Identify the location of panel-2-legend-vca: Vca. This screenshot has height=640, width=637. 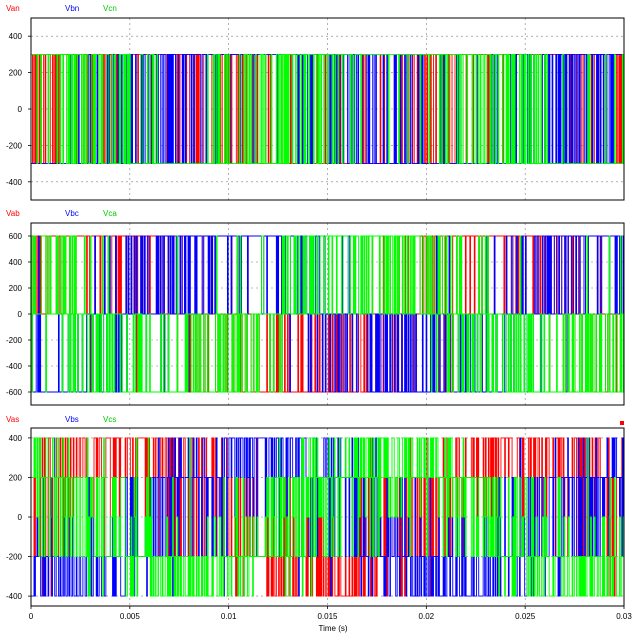
(110, 213).